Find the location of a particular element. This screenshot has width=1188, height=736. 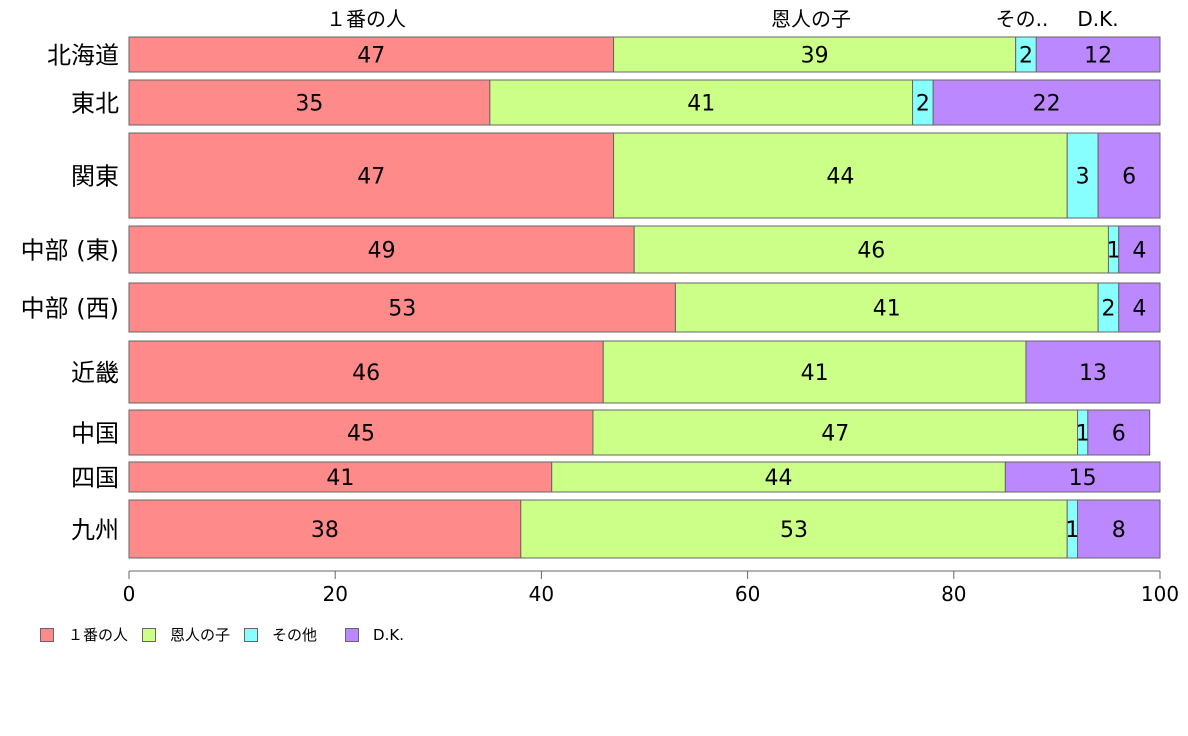

category-label: 四国 is located at coordinates (95, 478).